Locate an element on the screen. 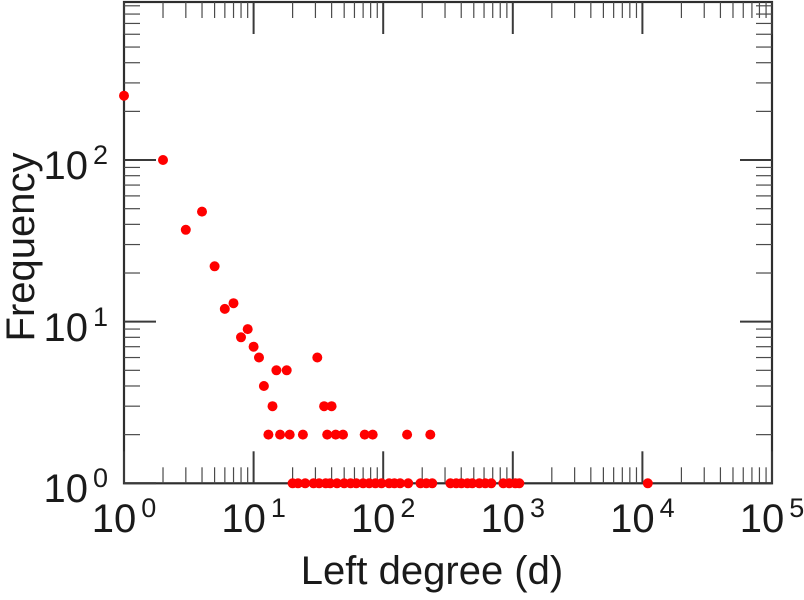 The width and height of the screenshot is (804, 600). x-tick-label: 10 0 is located at coordinates (124, 518).